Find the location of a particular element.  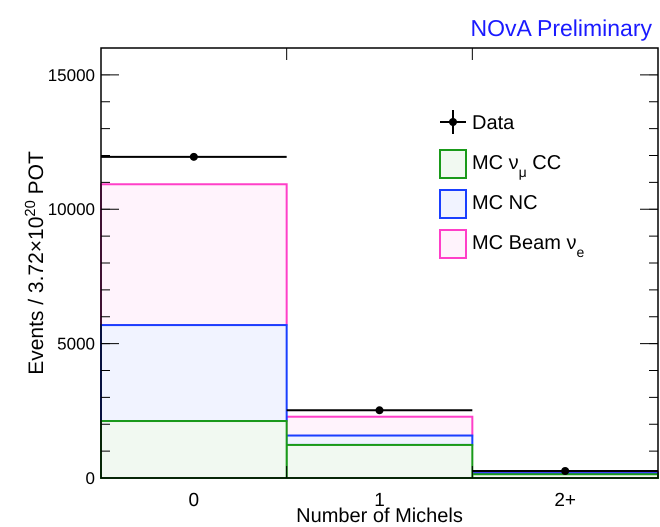

y-tick-label: 5000 is located at coordinates (76, 344).